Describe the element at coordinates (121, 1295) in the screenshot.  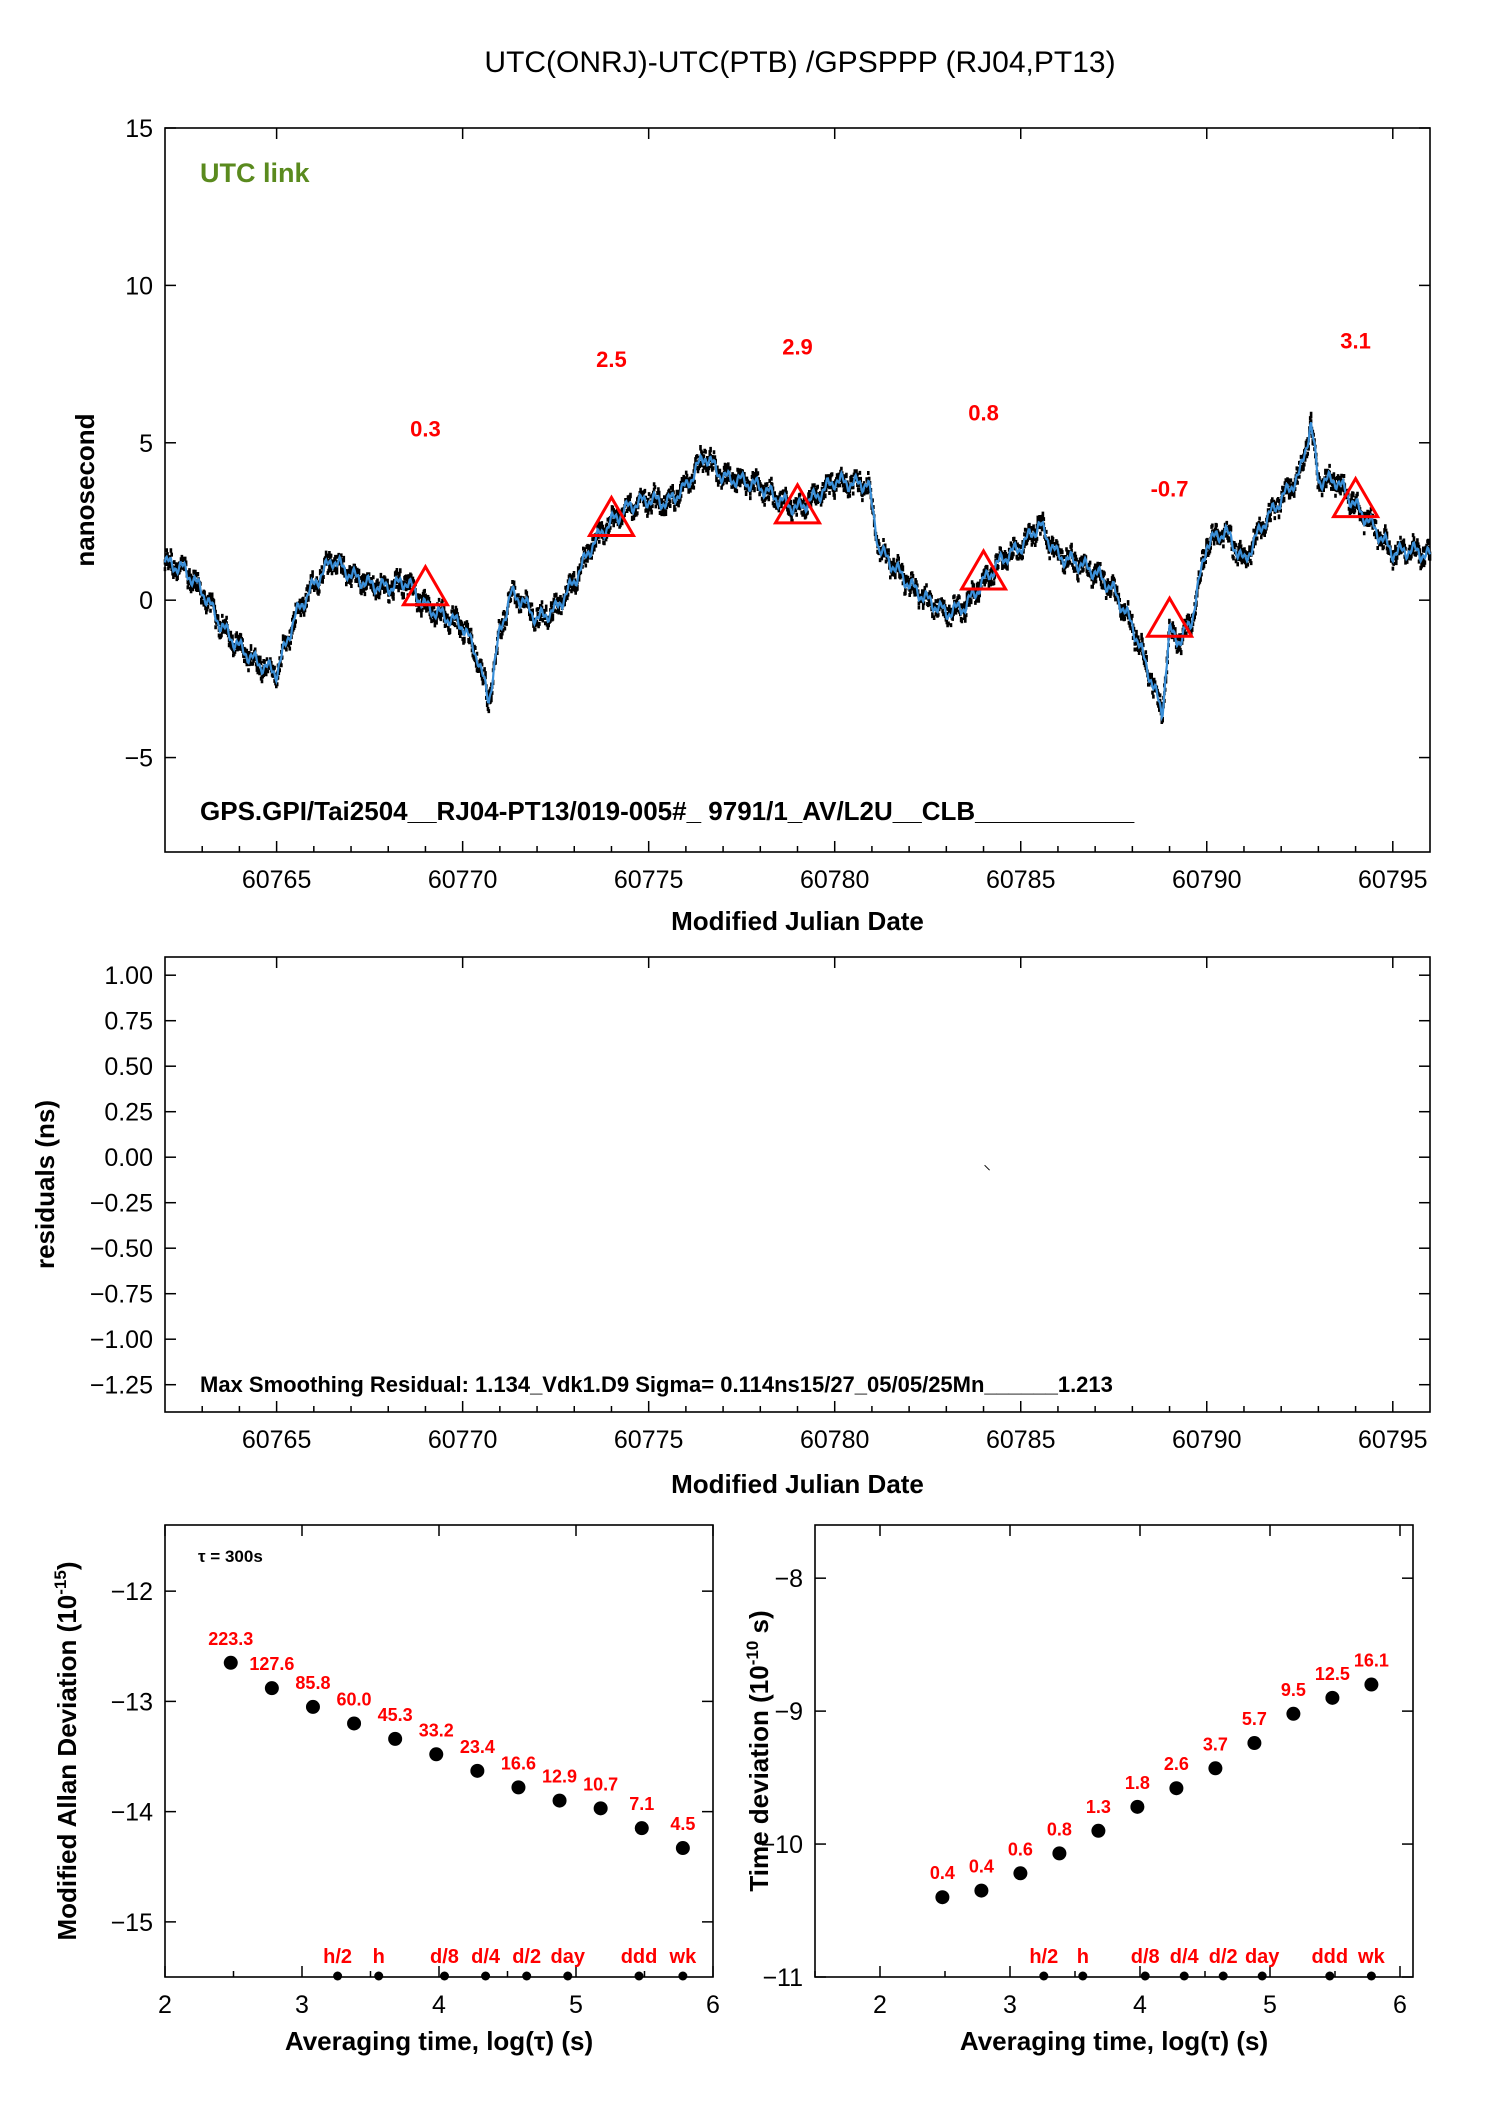
I see `residuals-y-tick-label: −0.75` at that location.